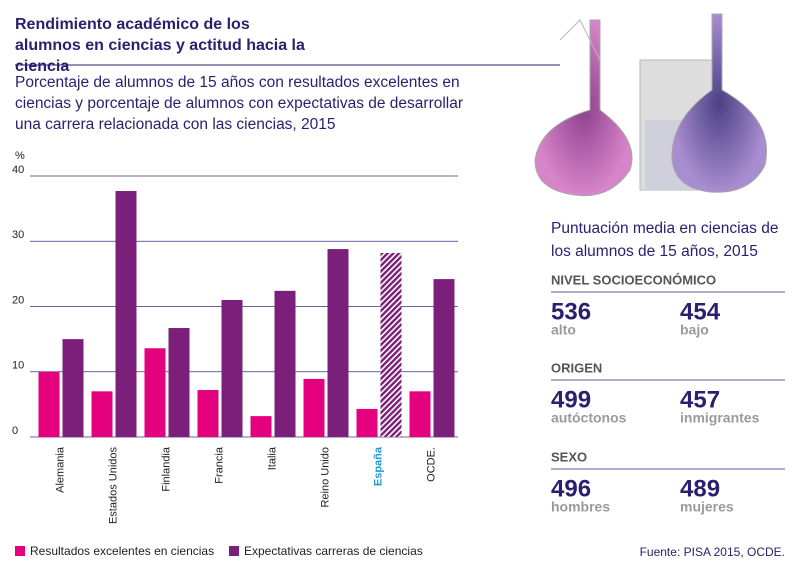 The image size is (800, 574). Describe the element at coordinates (571, 488) in the screenshot. I see `stat-value: 496` at that location.